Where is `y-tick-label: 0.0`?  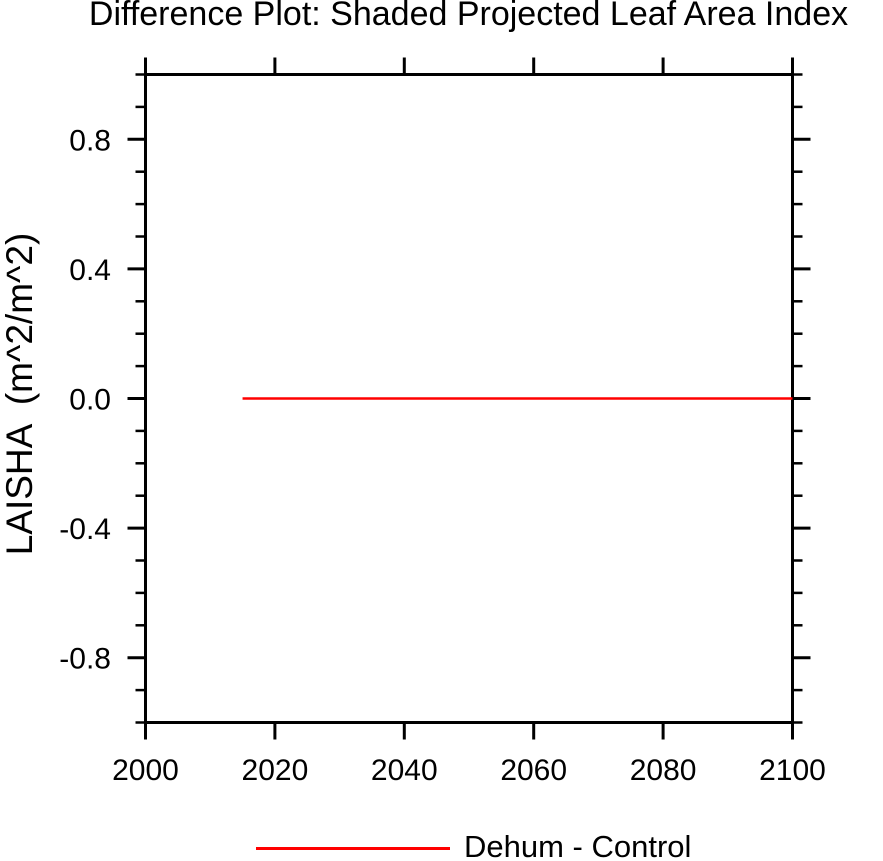
y-tick-label: 0.0 is located at coordinates (90, 400).